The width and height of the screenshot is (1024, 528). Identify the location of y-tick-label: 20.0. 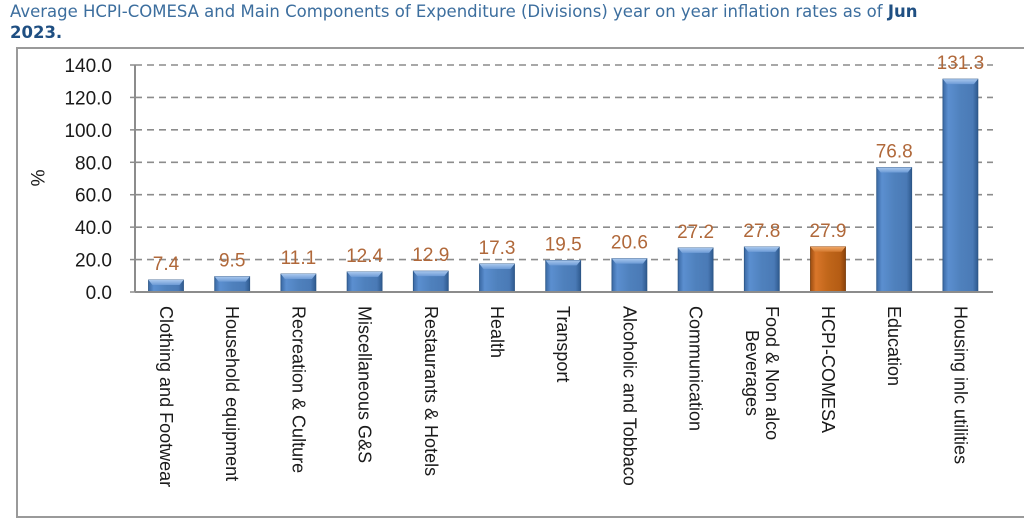
(93, 261).